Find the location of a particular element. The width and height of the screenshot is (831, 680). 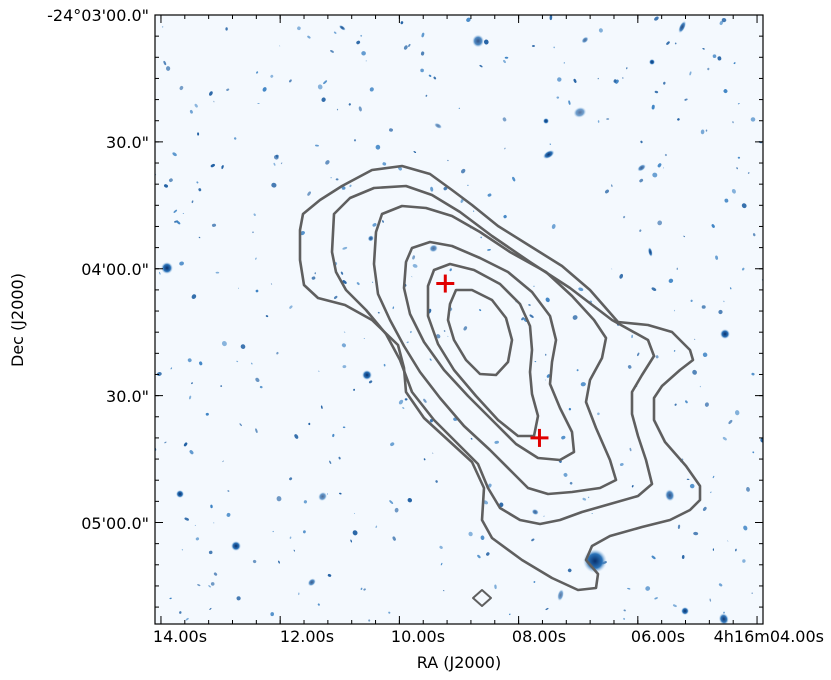

y-tick-label: -24°03'00.0" is located at coordinates (98, 15).